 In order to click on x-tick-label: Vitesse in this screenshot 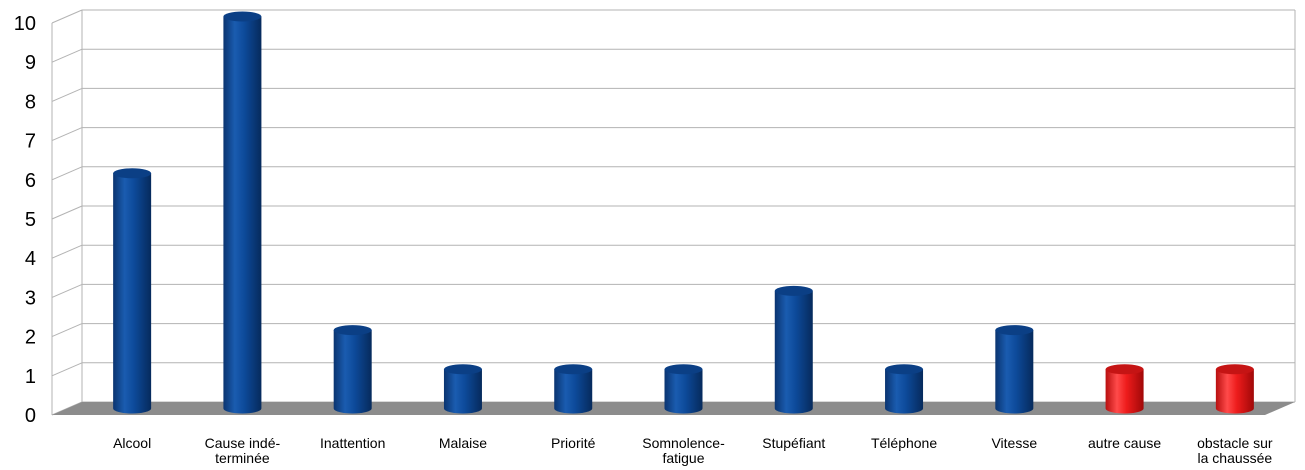, I will do `click(1014, 443)`.